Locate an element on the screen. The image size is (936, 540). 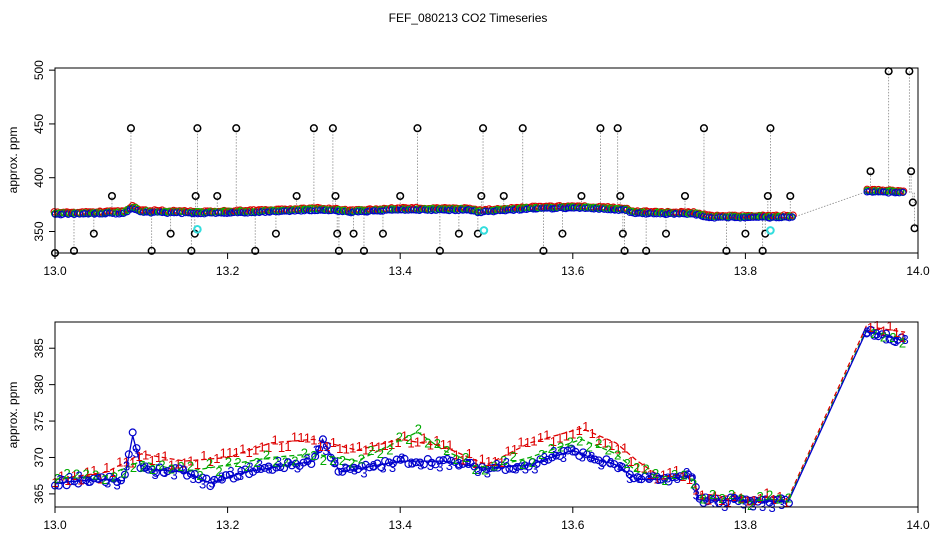
bottom-y-tick-label: 370 is located at coordinates (39, 457).